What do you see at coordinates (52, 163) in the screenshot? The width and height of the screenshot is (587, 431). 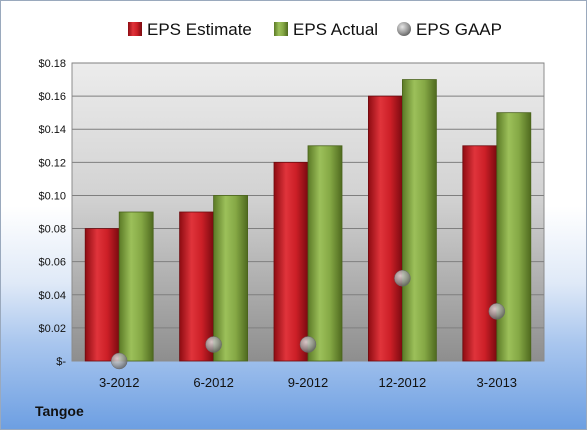 I see `y-tick-label: $0.12` at bounding box center [52, 163].